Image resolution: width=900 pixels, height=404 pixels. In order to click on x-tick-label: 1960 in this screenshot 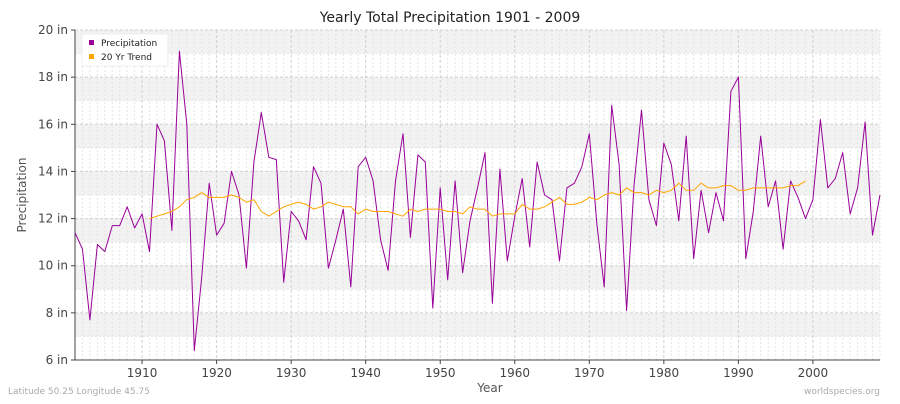, I will do `click(514, 373)`.